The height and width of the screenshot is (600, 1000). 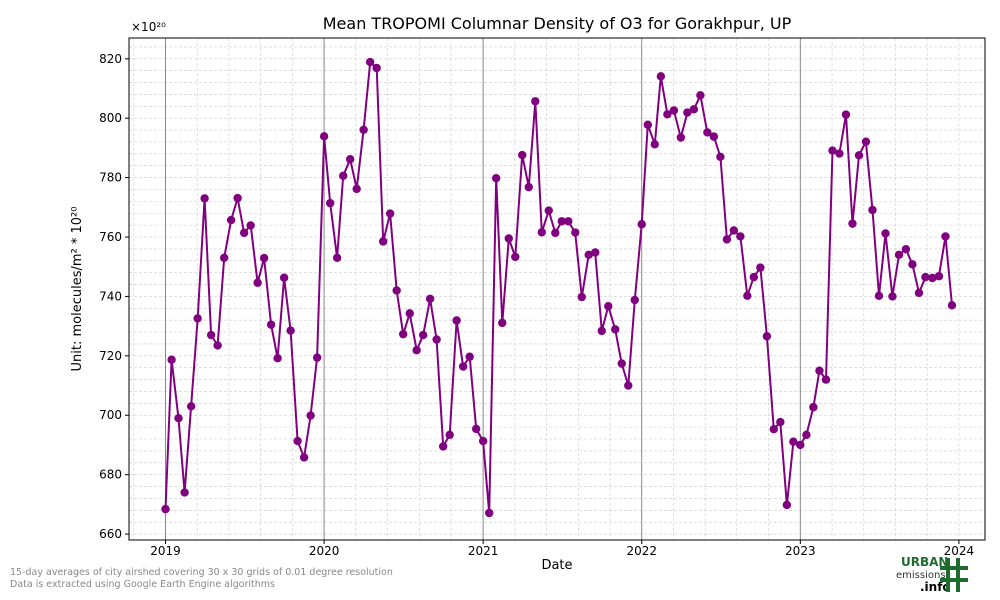 What do you see at coordinates (110, 534) in the screenshot?
I see `y-tick-label: 660` at bounding box center [110, 534].